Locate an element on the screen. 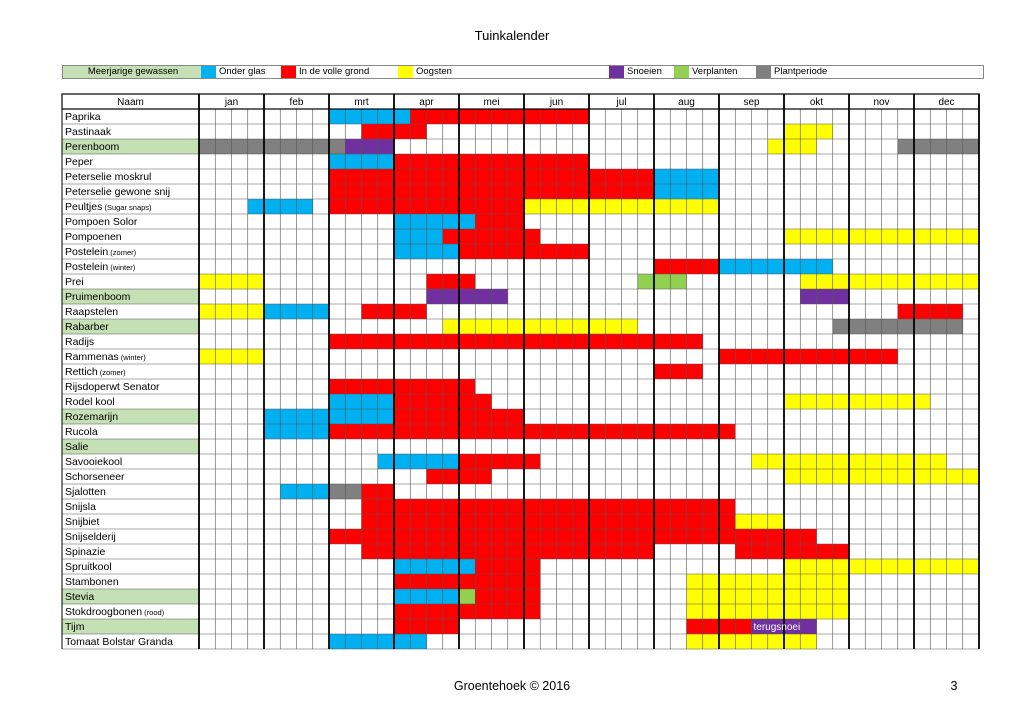  legend-label-snoeien: Snoeien is located at coordinates (644, 71).